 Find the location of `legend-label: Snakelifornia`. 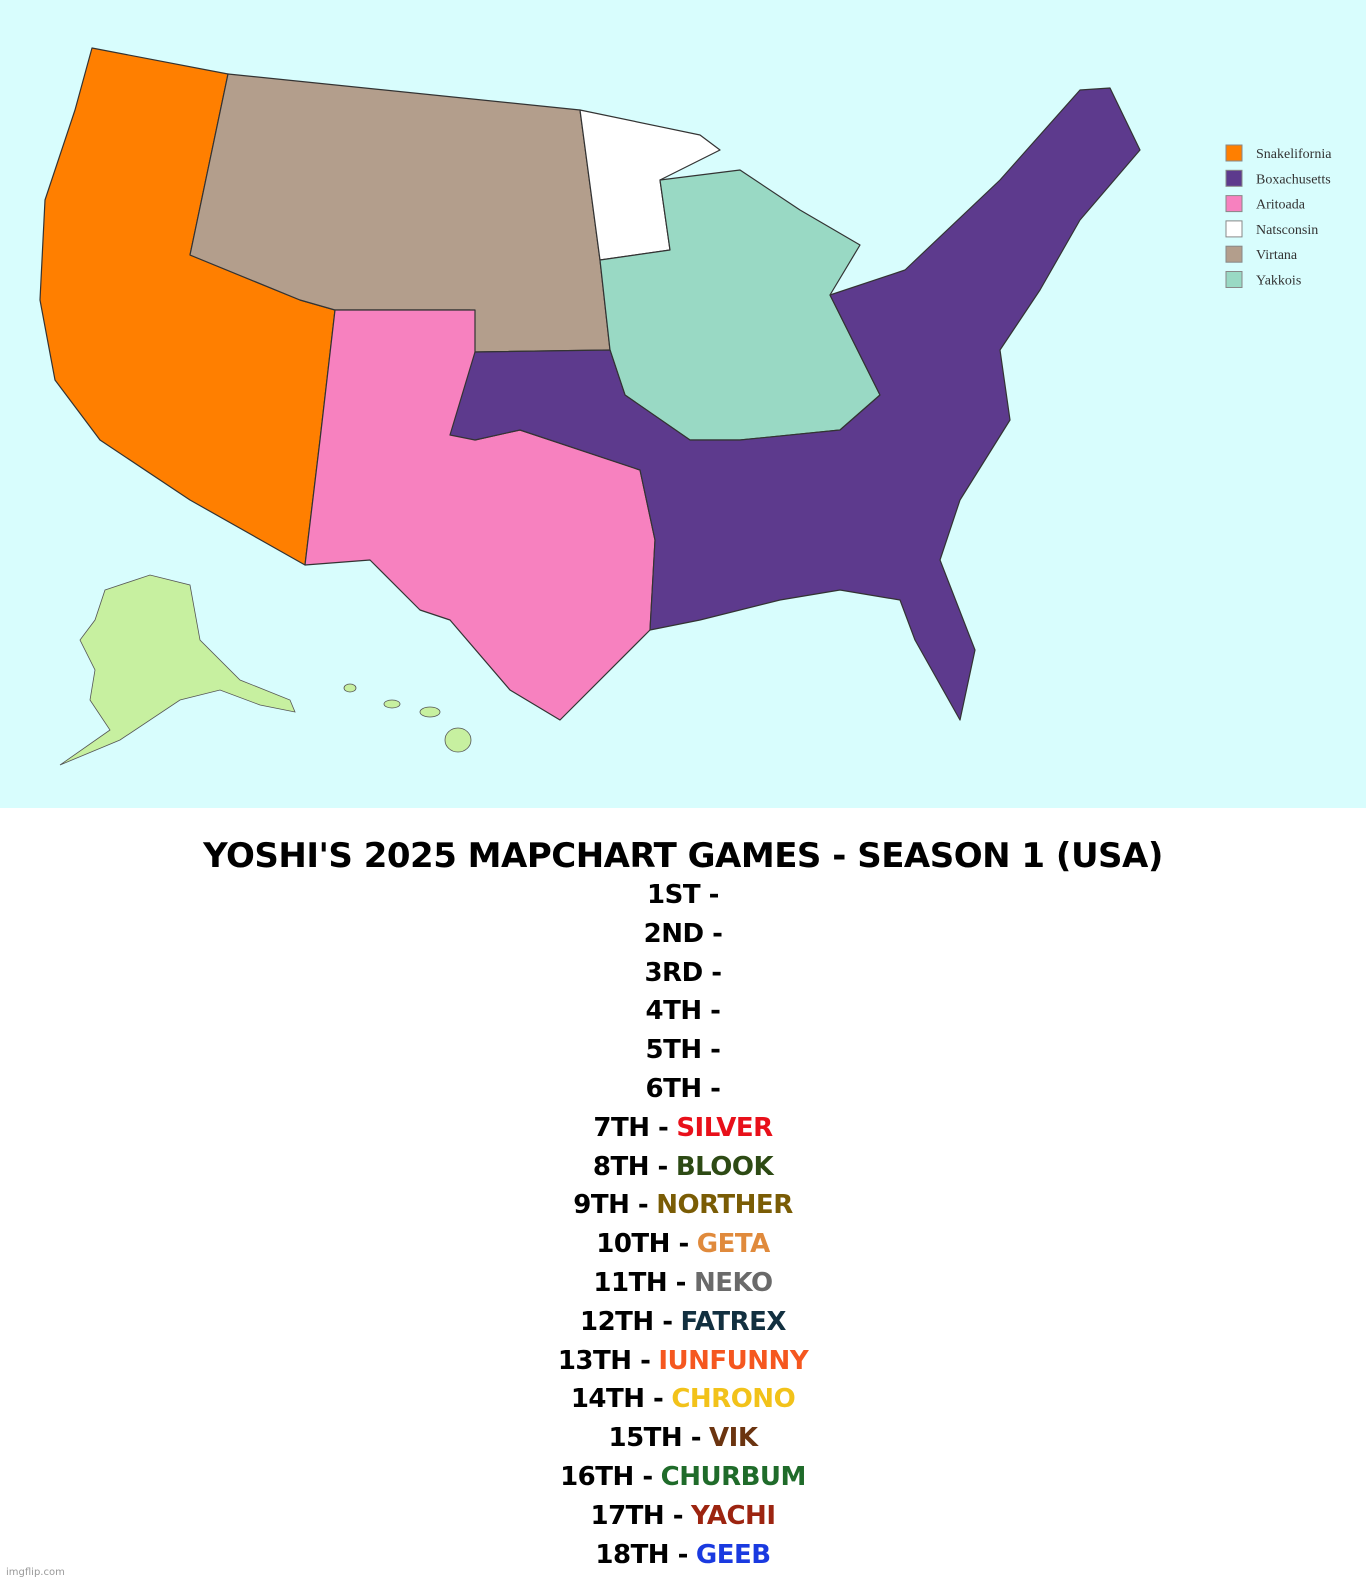

legend-label: Snakelifornia is located at coordinates (1294, 154).